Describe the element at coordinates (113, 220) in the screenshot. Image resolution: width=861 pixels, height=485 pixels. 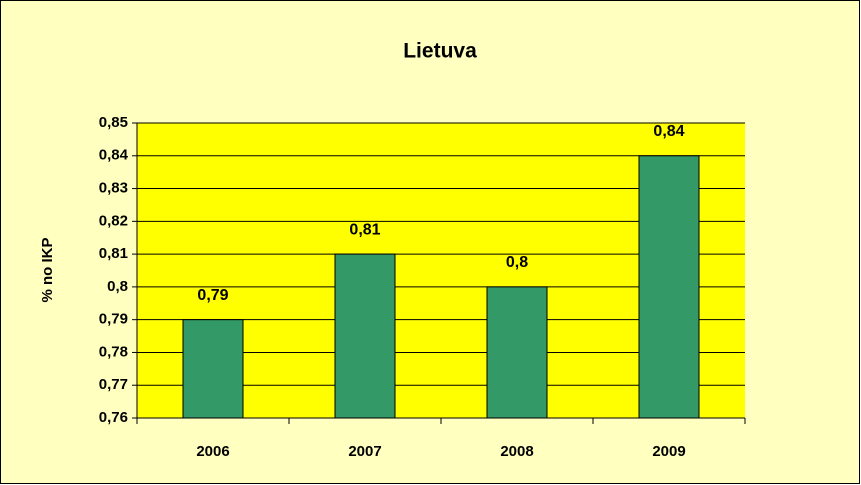
I see `y-tick-label: 0,82` at that location.